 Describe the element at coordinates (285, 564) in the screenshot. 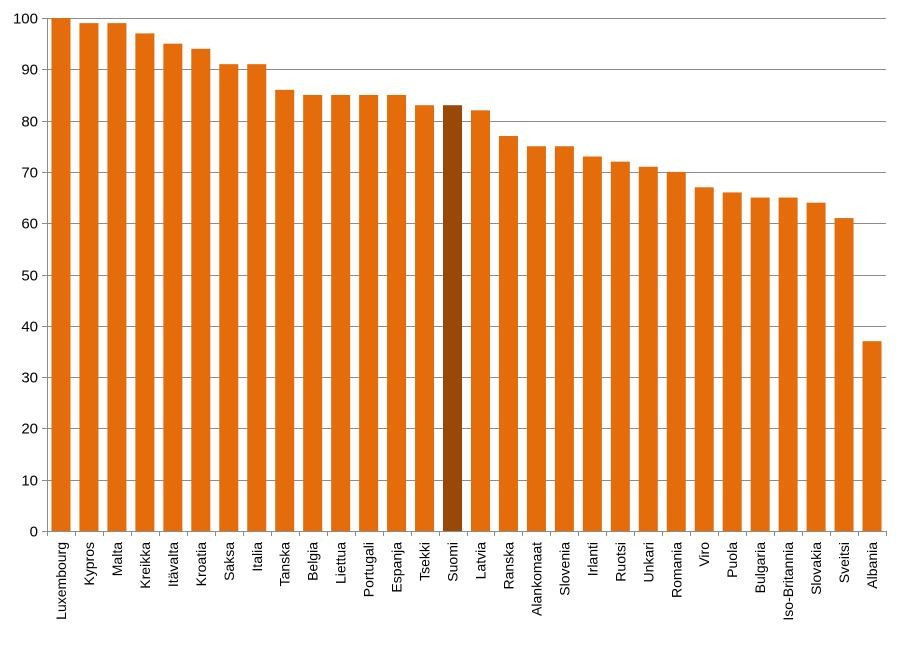

I see `x-tick-label: Tanska` at that location.